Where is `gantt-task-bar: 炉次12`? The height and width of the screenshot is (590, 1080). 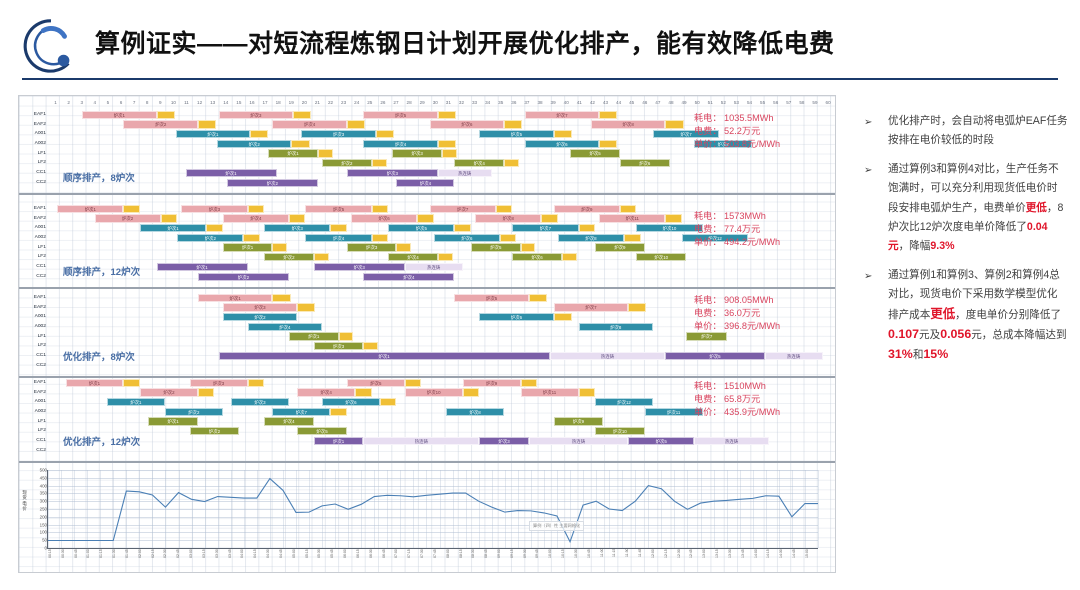
gantt-task-bar: 炉次12 is located at coordinates (624, 402).